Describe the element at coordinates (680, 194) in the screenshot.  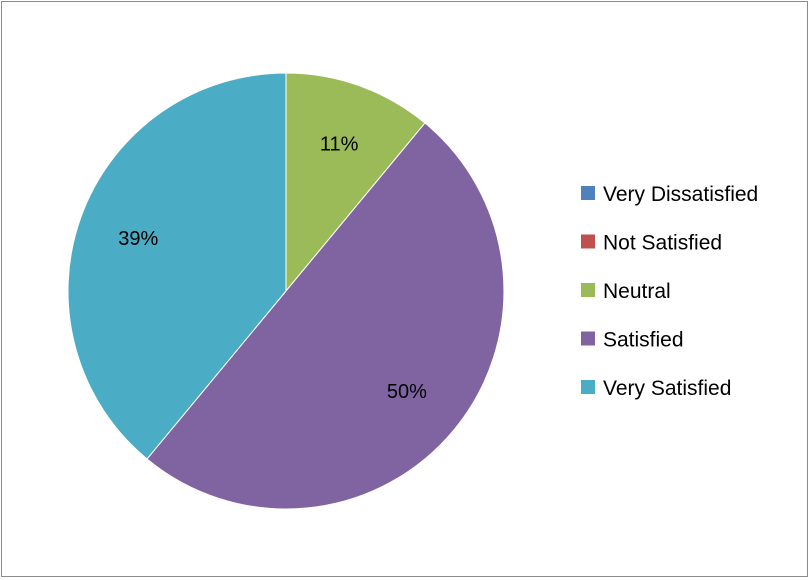
I see `legend-label-very-dissatisfied: Very Dissatisfied` at that location.